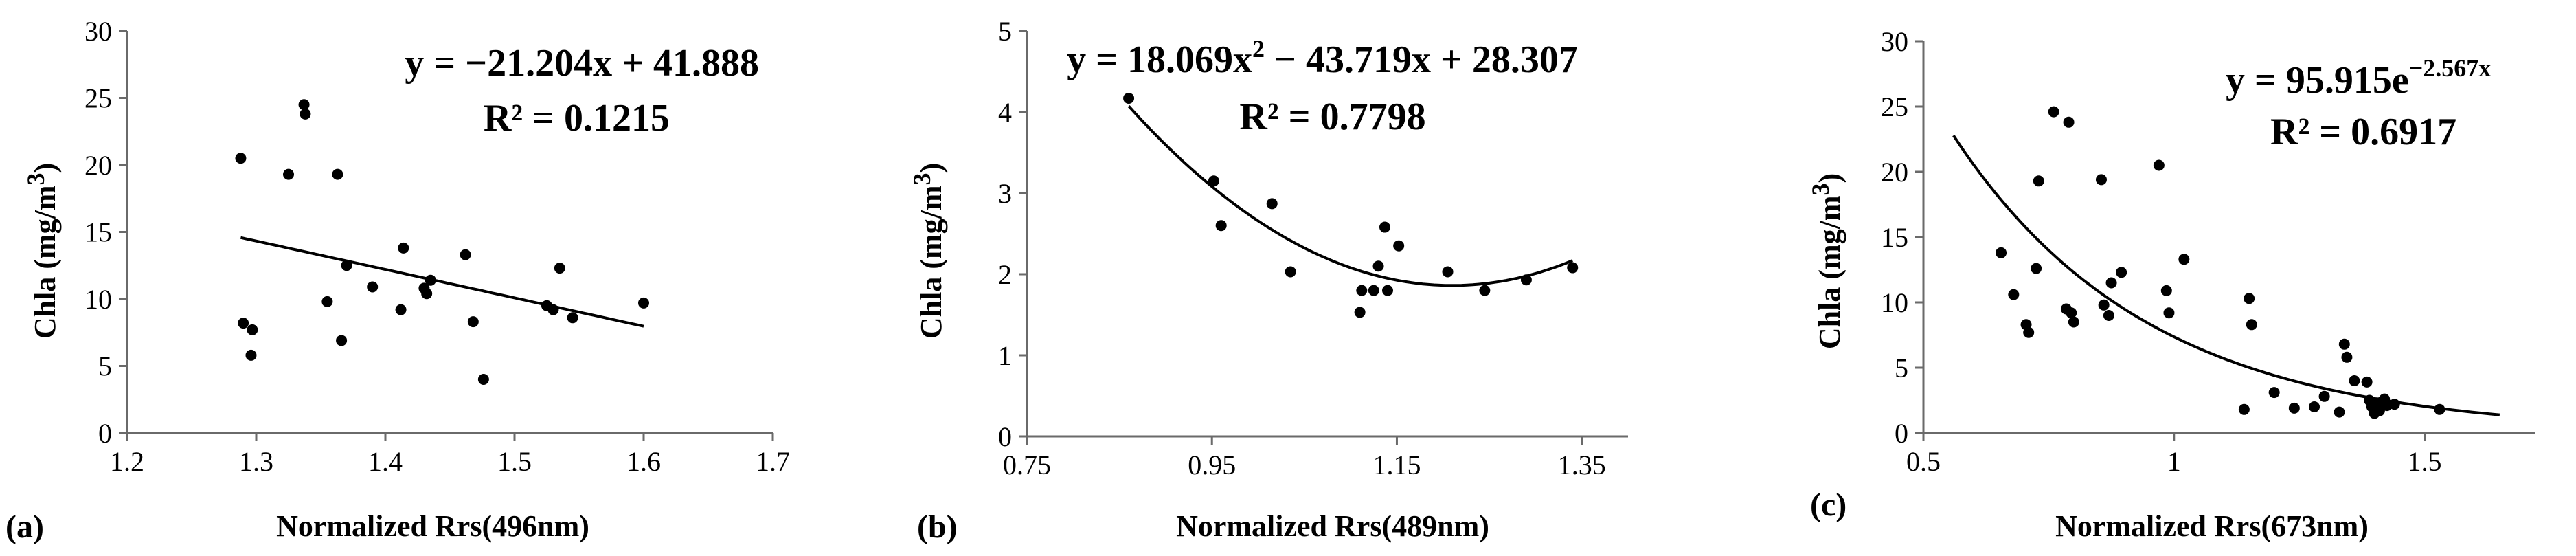 The image size is (2576, 556). Describe the element at coordinates (98, 165) in the screenshot. I see `y-tick-label: 20` at that location.